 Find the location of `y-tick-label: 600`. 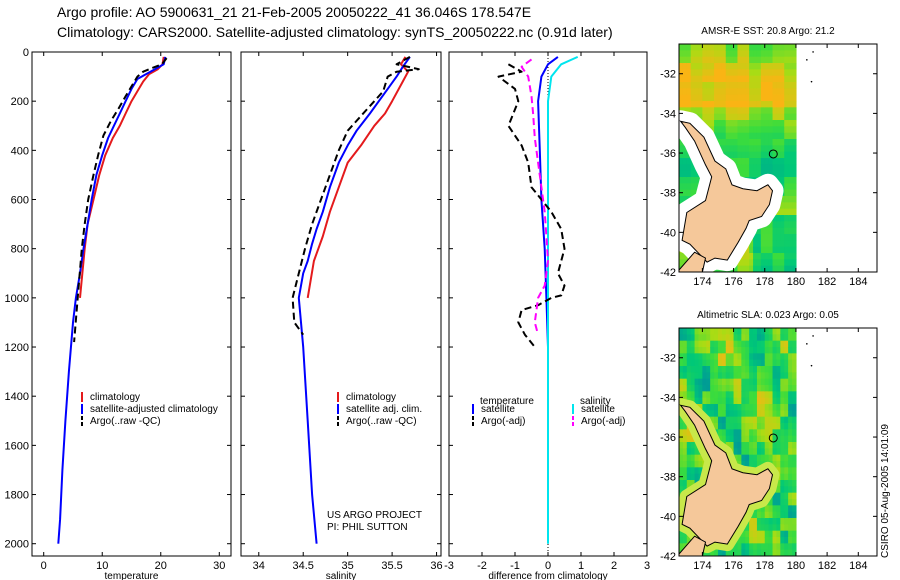

y-tick-label: 600 is located at coordinates (20, 201).